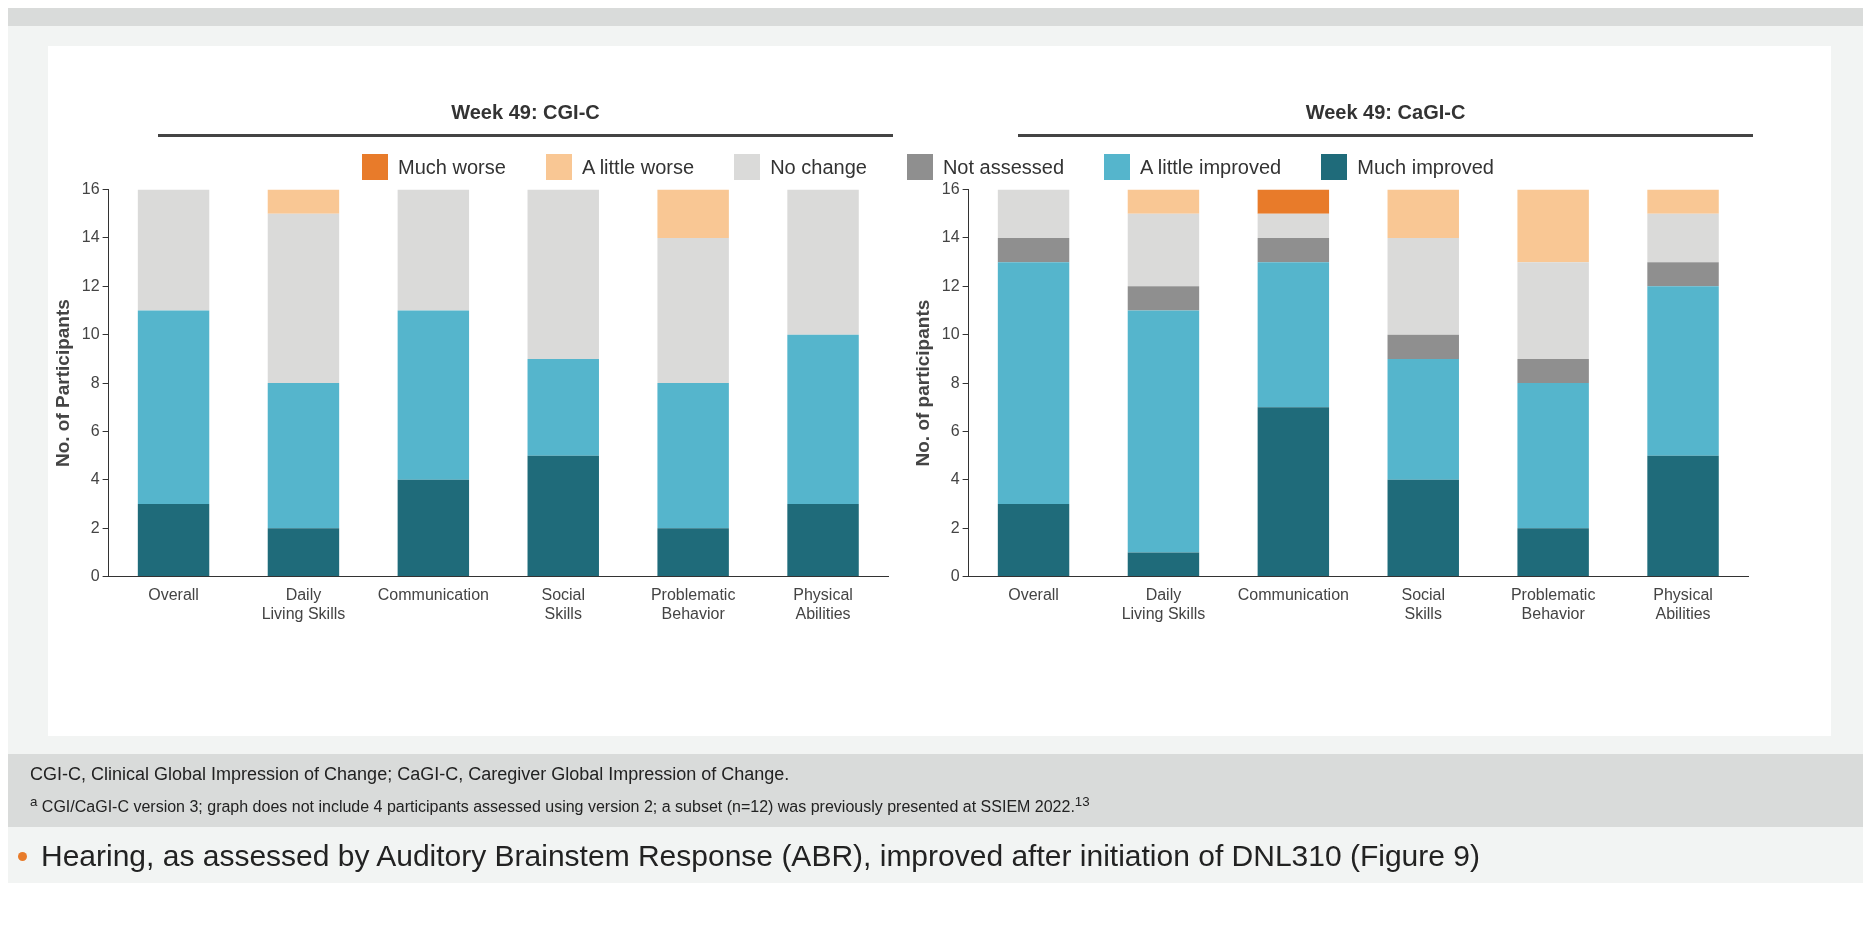  Describe the element at coordinates (1211, 167) in the screenshot. I see `legend-label: A little improved` at that location.